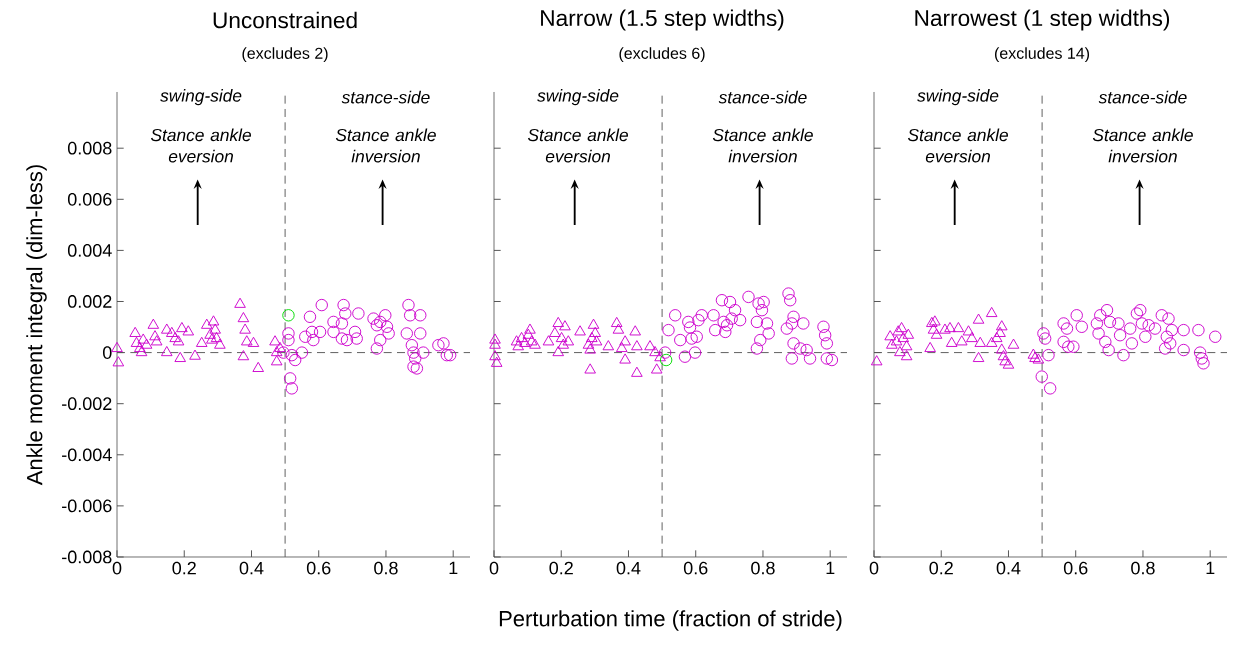  Describe the element at coordinates (1042, 20) in the screenshot. I see `chart-title: Narrowest (1 step widths)` at that location.